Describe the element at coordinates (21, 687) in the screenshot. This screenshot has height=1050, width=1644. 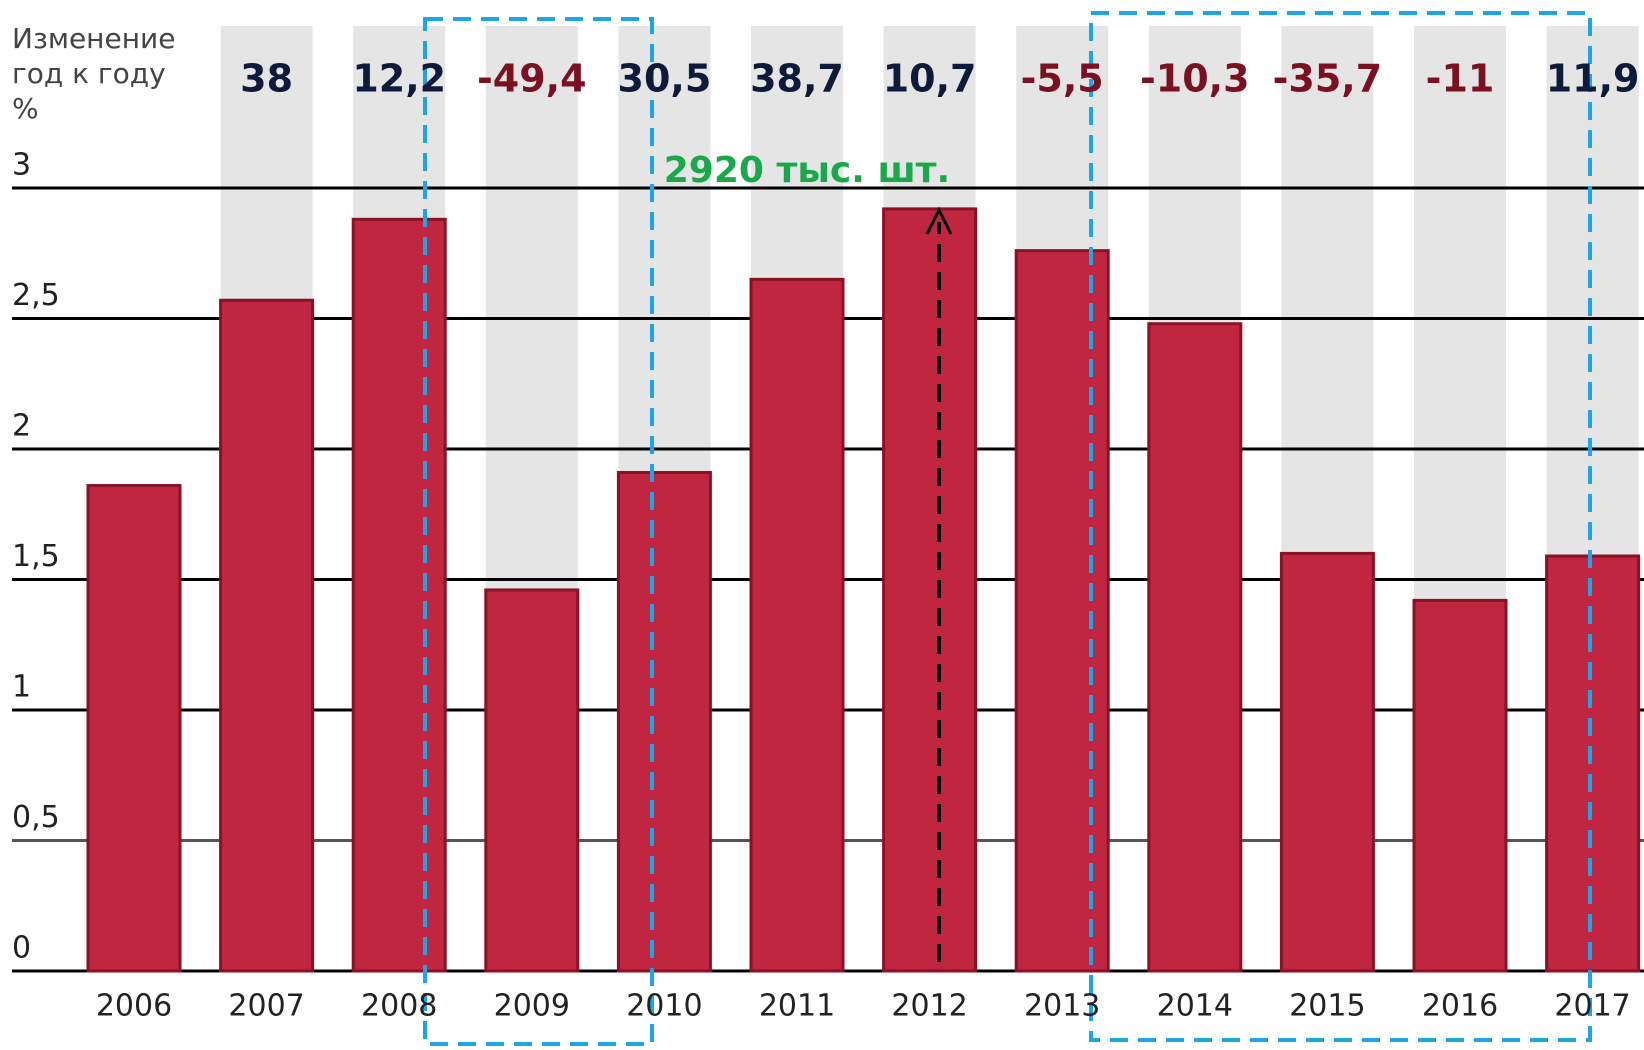
I see `y-tick-label: 1` at that location.